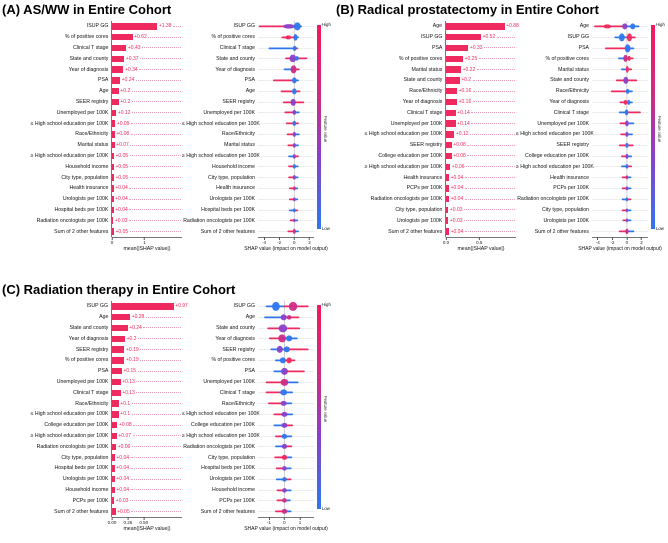 This screenshot has height=543, width=668. I want to click on axis-tick-label: 0.5, so click(479, 242).